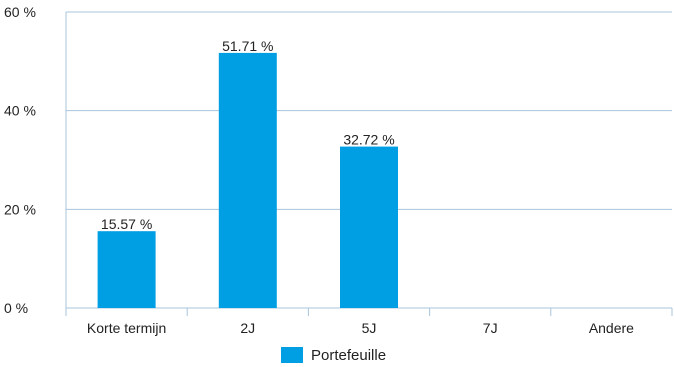 The height and width of the screenshot is (367, 674). Describe the element at coordinates (611, 328) in the screenshot. I see `x-tick-label: Andere` at that location.